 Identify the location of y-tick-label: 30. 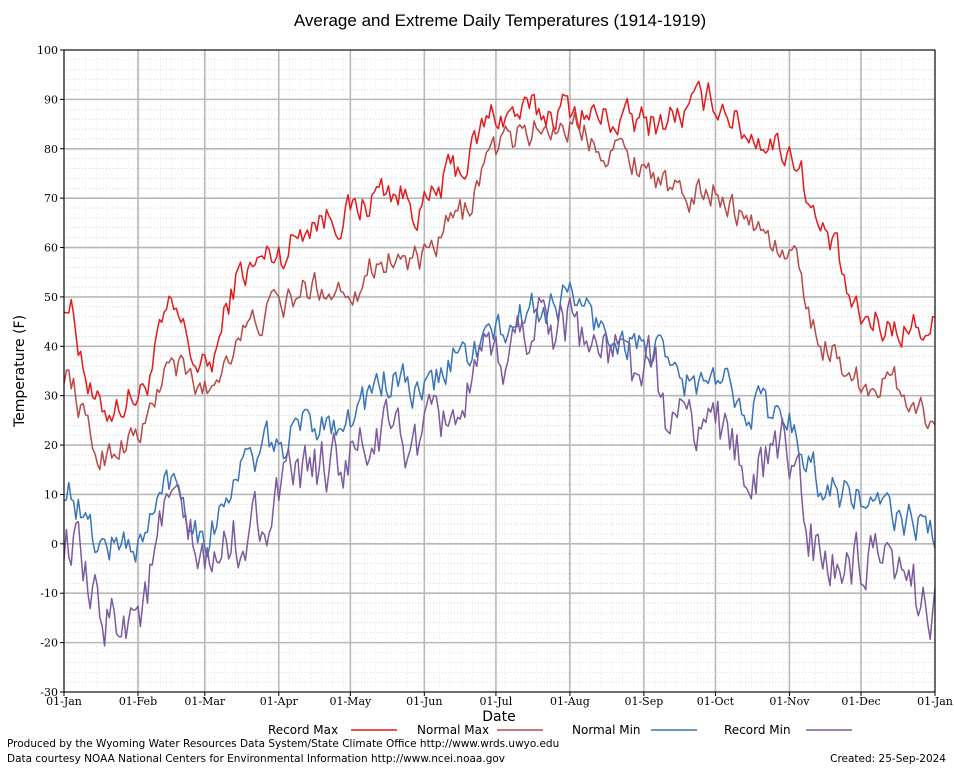
(51, 396).